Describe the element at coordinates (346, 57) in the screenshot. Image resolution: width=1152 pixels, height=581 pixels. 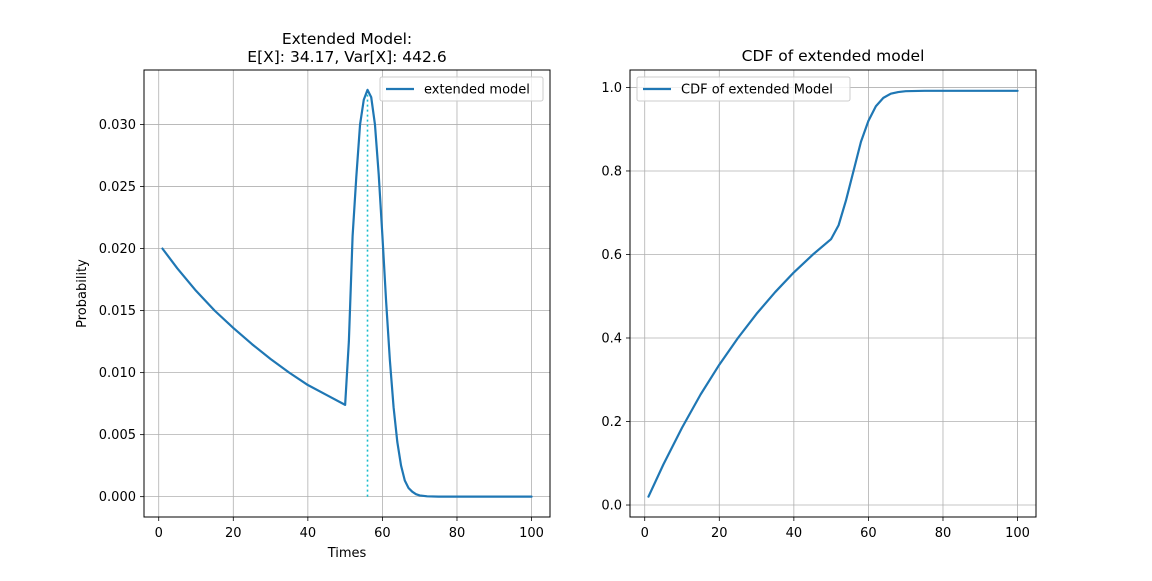
I see `left-chart-title-line2: E[X]: 34.17, Var[X]: 442.6` at that location.